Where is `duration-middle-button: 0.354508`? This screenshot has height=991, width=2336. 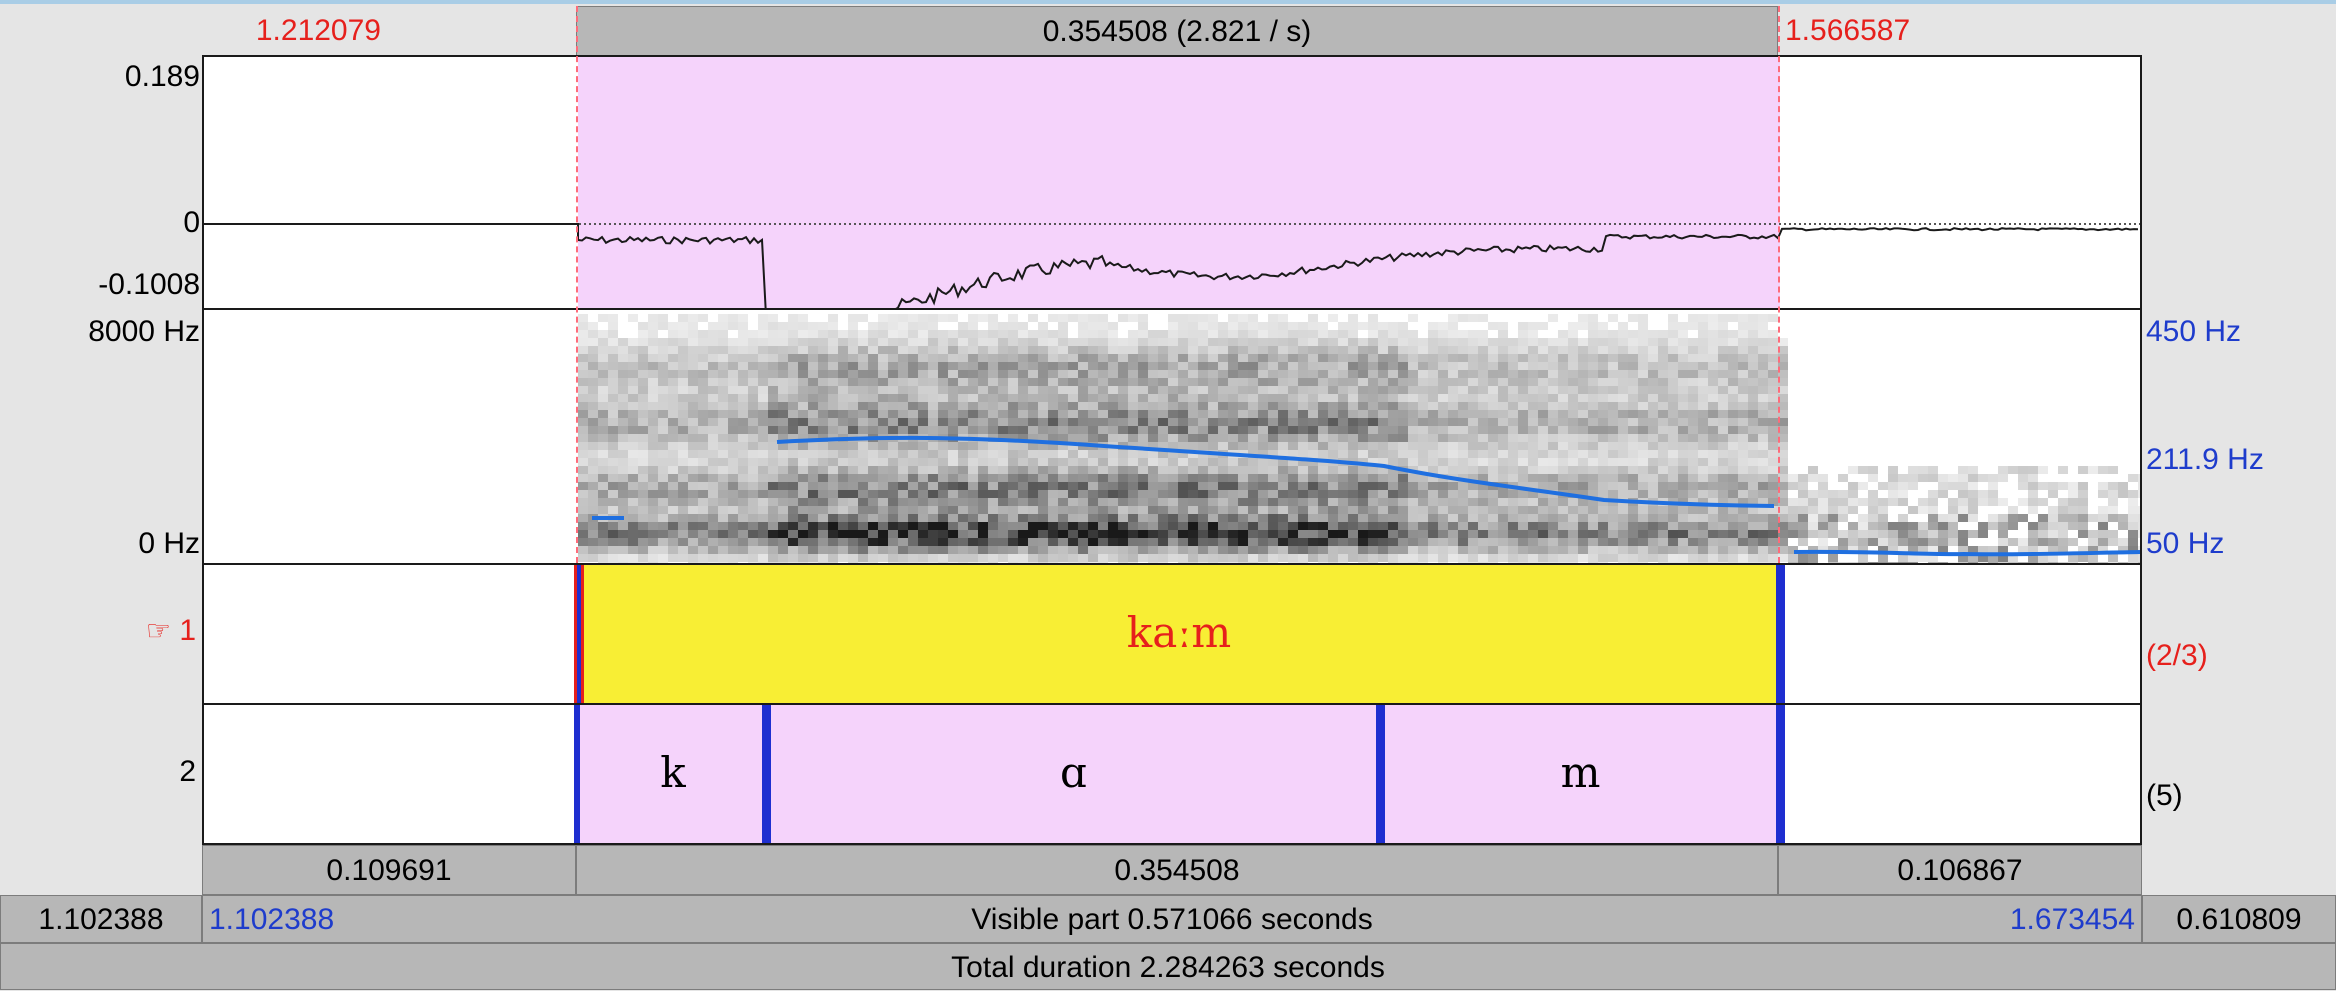 duration-middle-button: 0.354508 is located at coordinates (1177, 870).